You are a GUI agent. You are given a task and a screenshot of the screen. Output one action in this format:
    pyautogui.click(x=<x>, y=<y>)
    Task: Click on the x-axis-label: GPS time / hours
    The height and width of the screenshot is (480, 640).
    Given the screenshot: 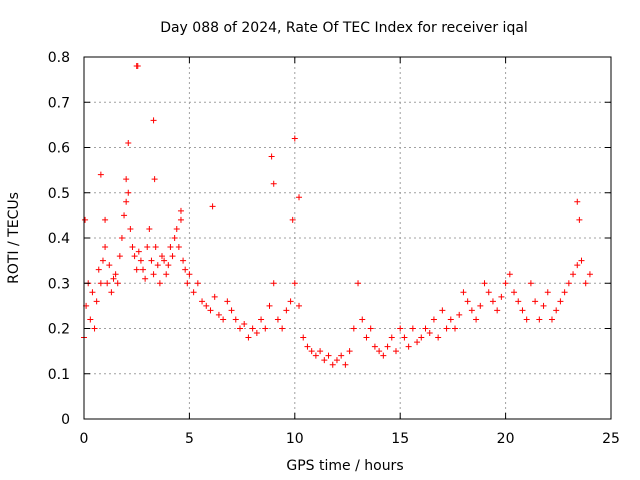 What is the action you would take?
    pyautogui.click(x=344, y=466)
    